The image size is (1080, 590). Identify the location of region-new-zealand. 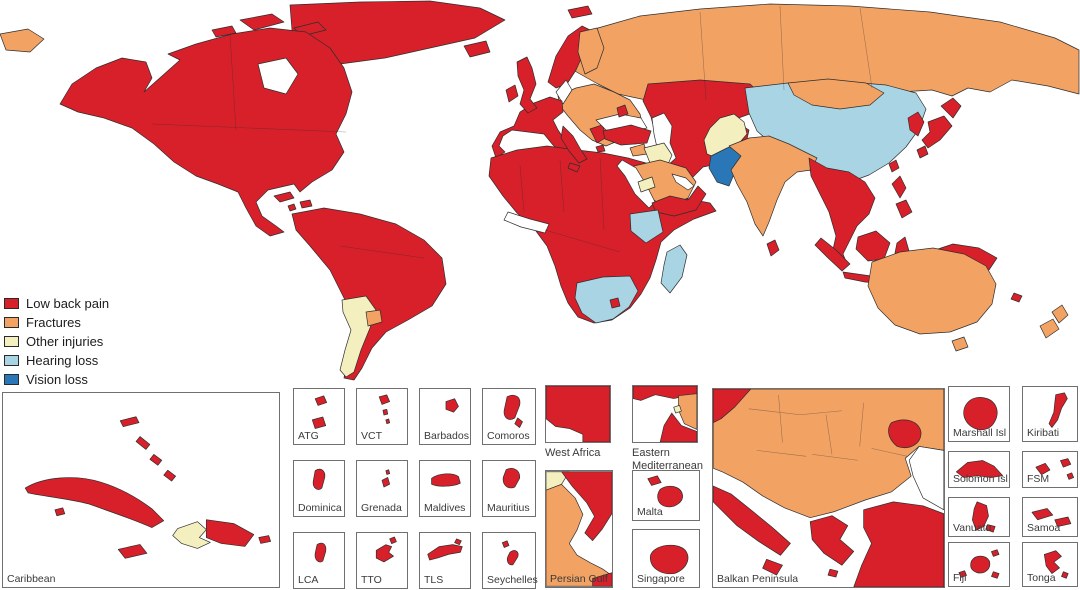
(1054, 321).